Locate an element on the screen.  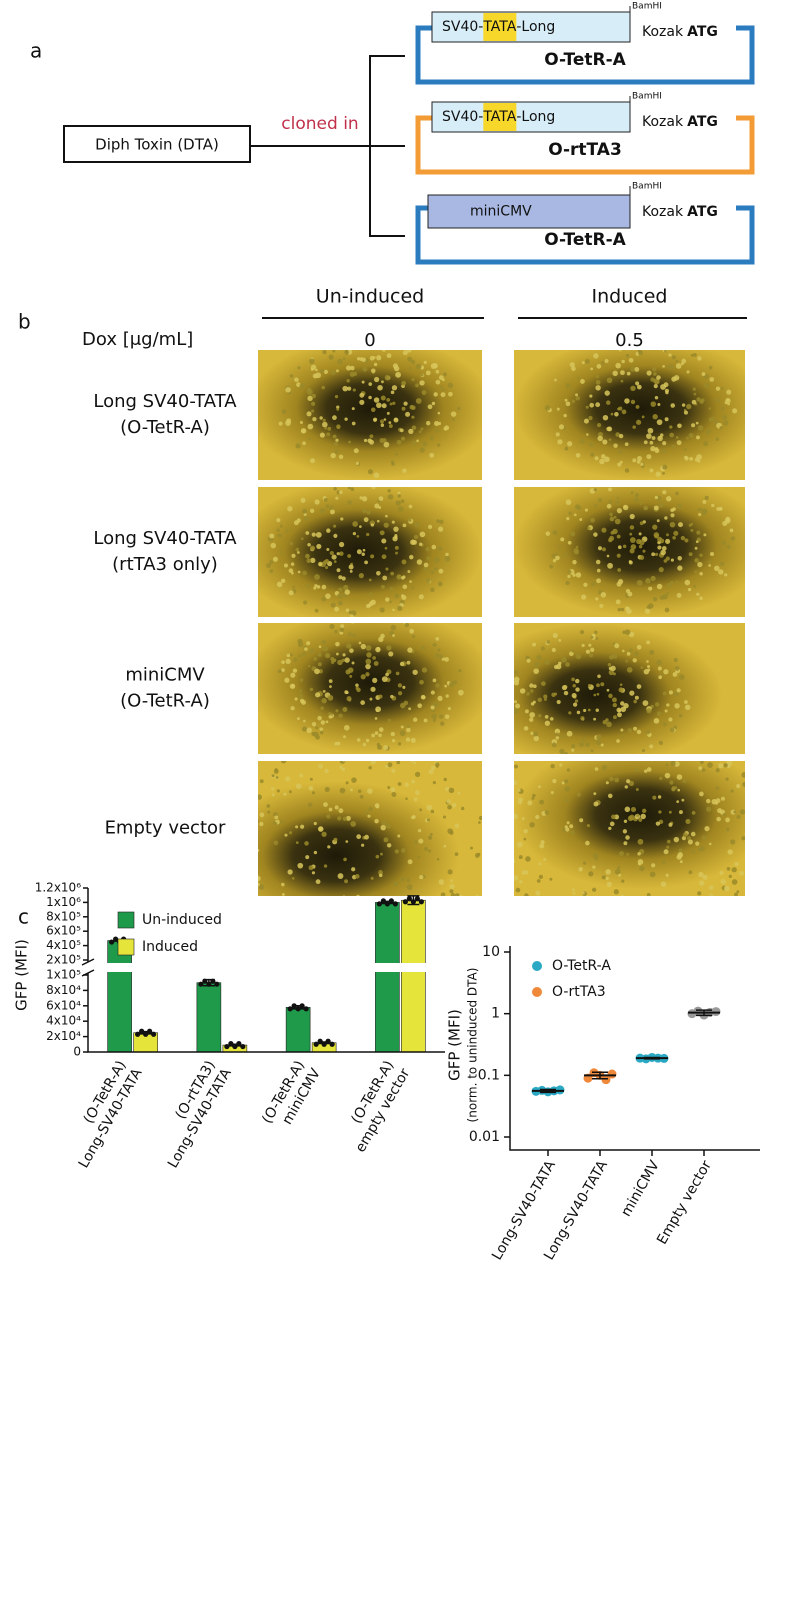
start-codon: ATG is located at coordinates (702, 212).